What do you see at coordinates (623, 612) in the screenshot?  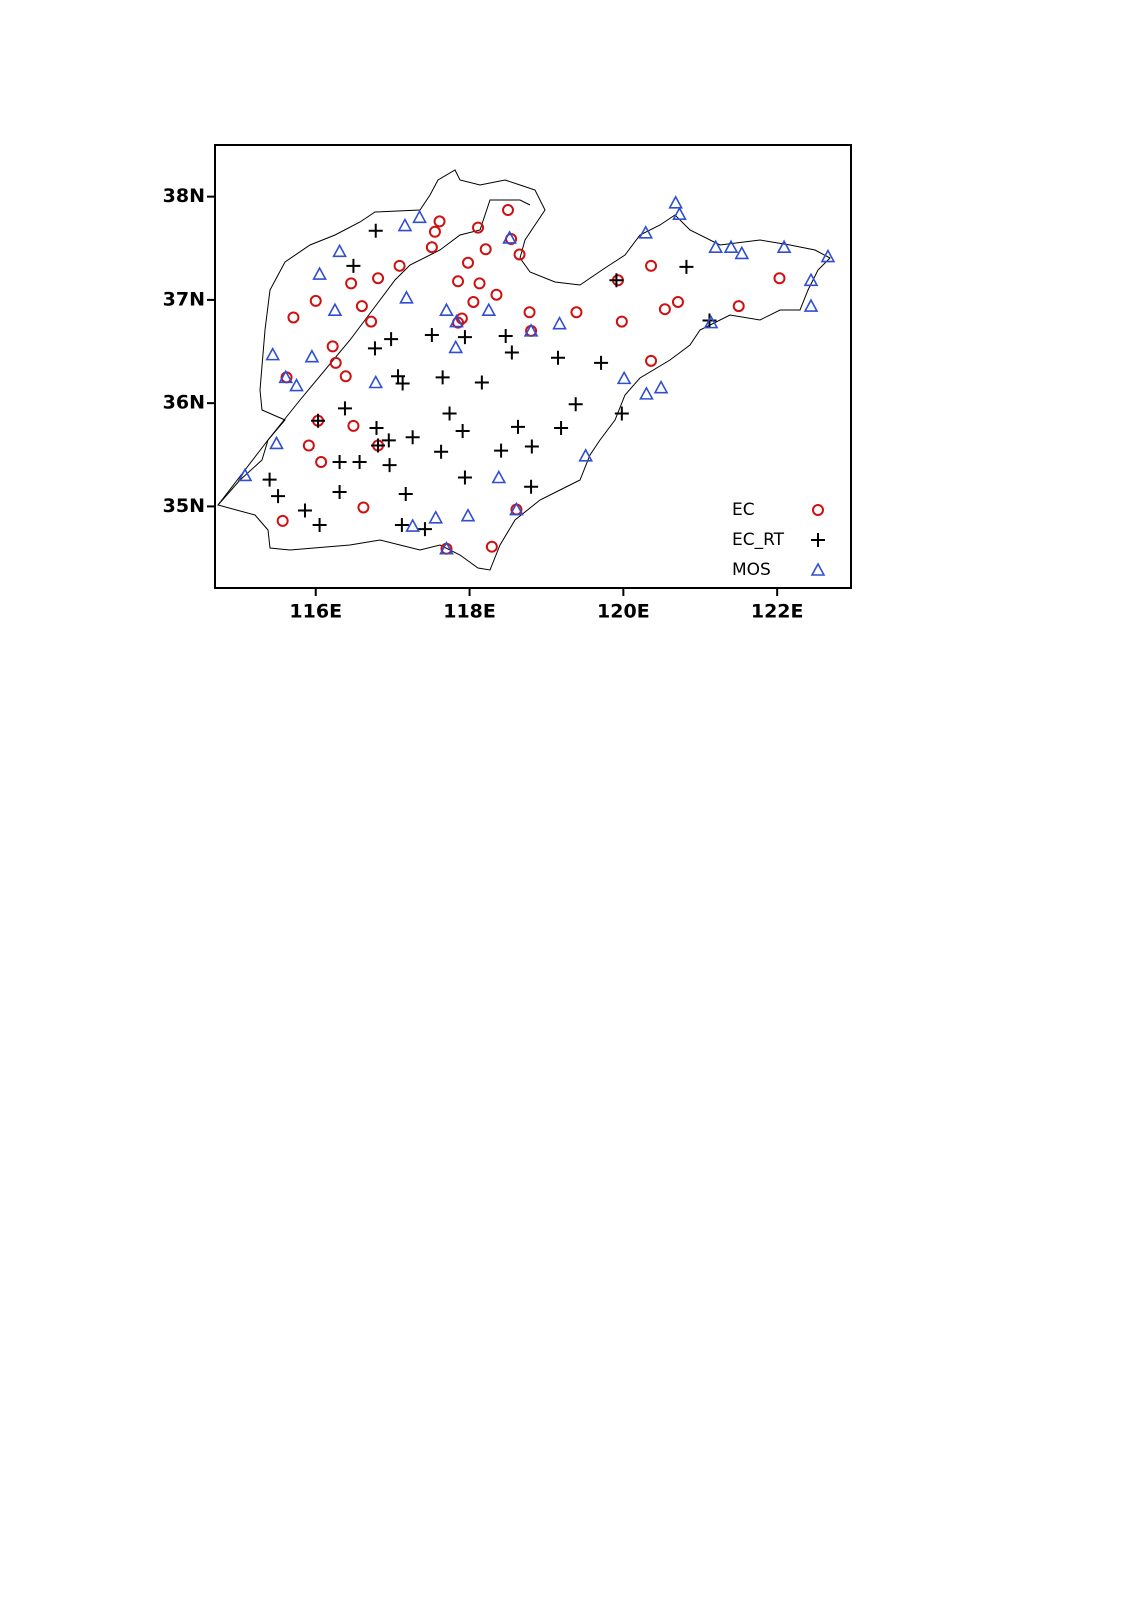 I see `x-tick-label: 120E` at bounding box center [623, 612].